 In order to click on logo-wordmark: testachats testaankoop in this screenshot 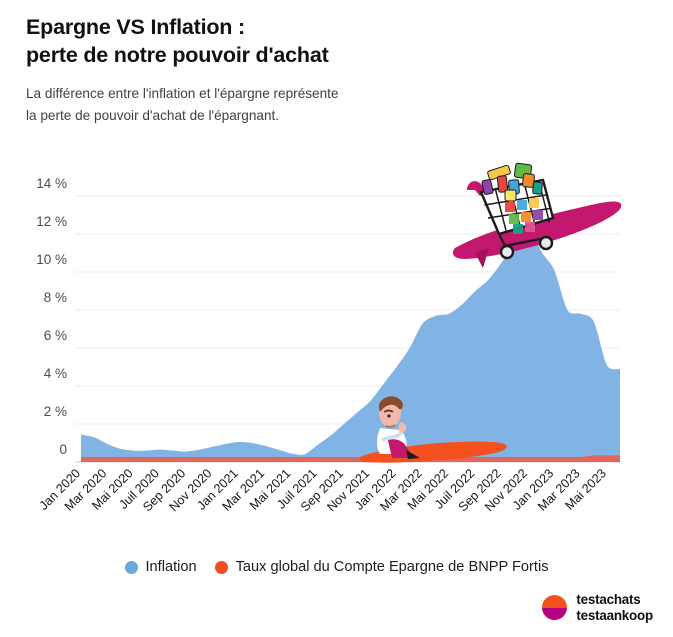, I will do `click(614, 607)`.